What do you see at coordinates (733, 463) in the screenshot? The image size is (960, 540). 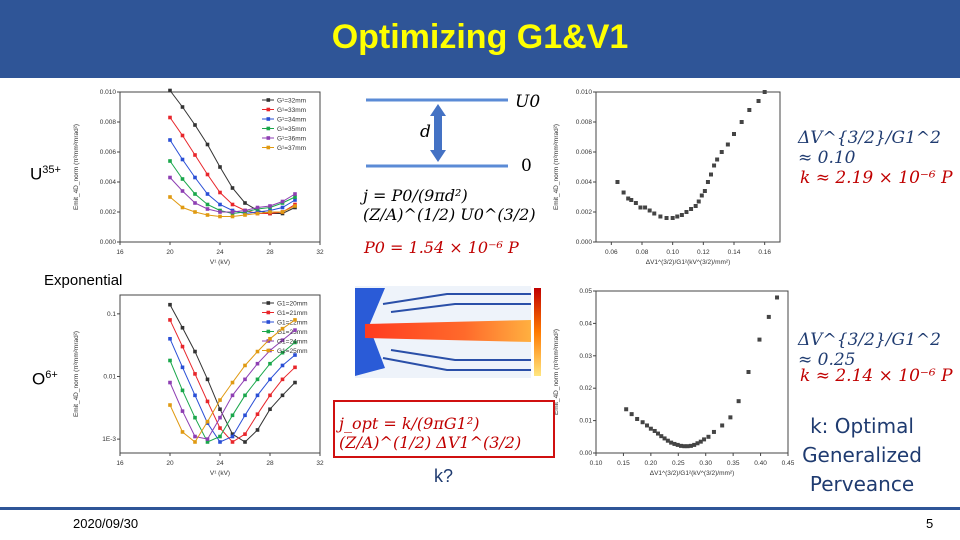 I see `x-tick-label: 0.35` at bounding box center [733, 463].